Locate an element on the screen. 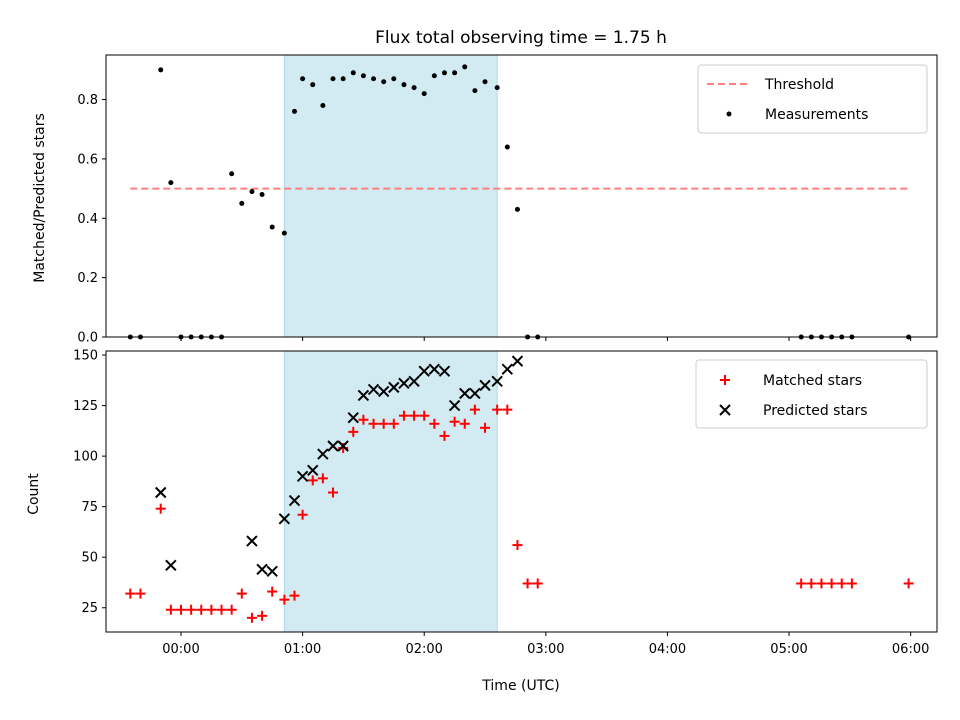 This screenshot has height=720, width=960. bottom-legend-box is located at coordinates (811, 394).